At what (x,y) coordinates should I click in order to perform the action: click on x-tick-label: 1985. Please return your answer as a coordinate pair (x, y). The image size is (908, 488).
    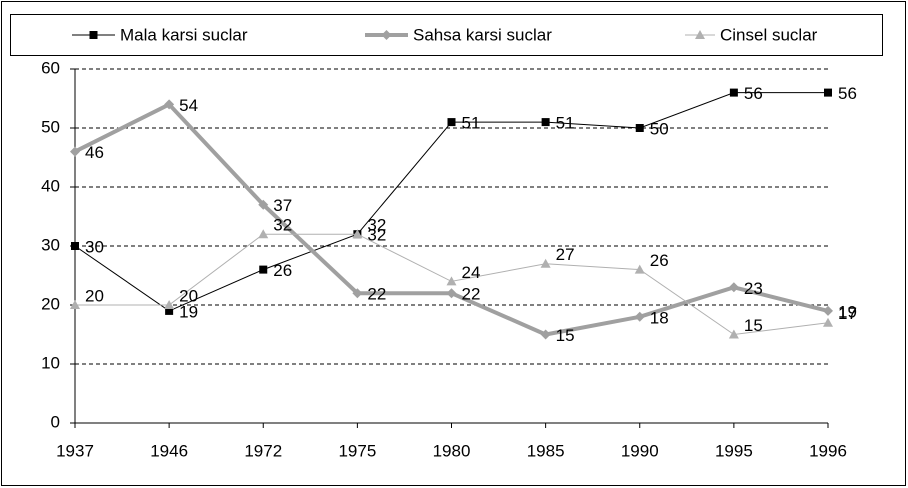
    Looking at the image, I should click on (546, 450).